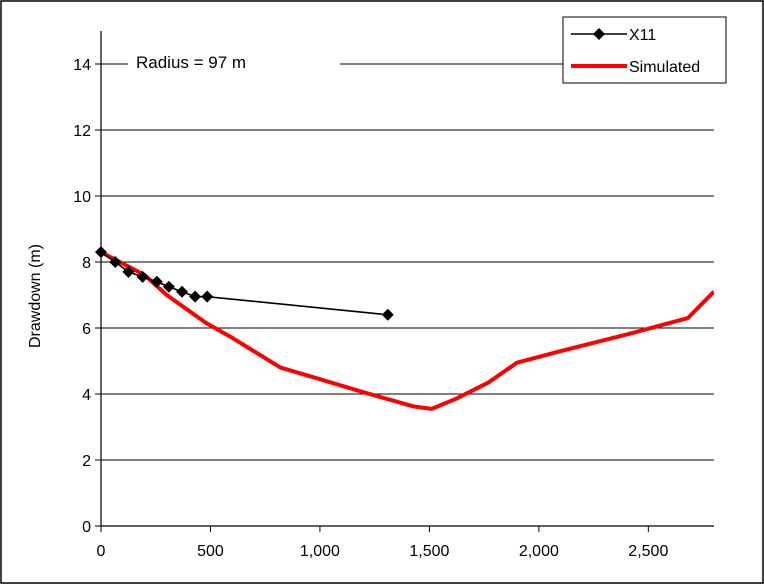 The image size is (764, 584). Describe the element at coordinates (86, 263) in the screenshot. I see `y-tick-label-8: 8` at that location.